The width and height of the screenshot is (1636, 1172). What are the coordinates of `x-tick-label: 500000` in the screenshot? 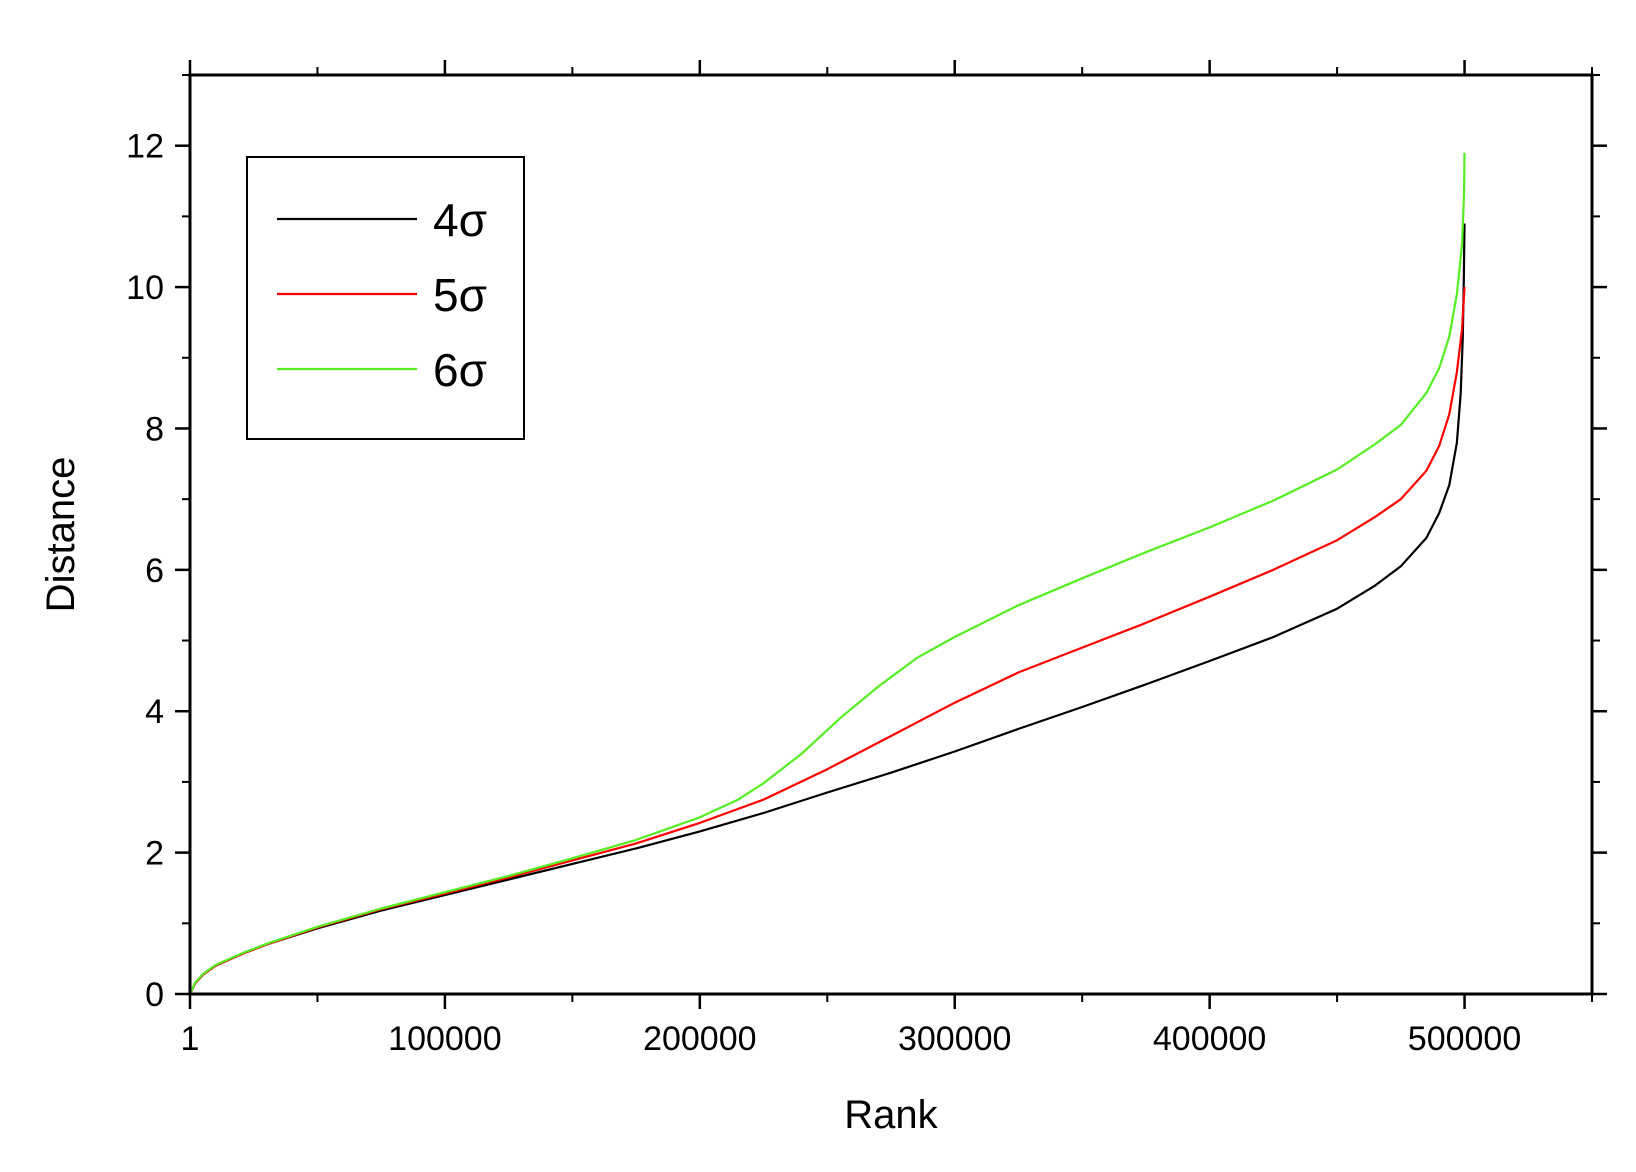 It's located at (1464, 1039).